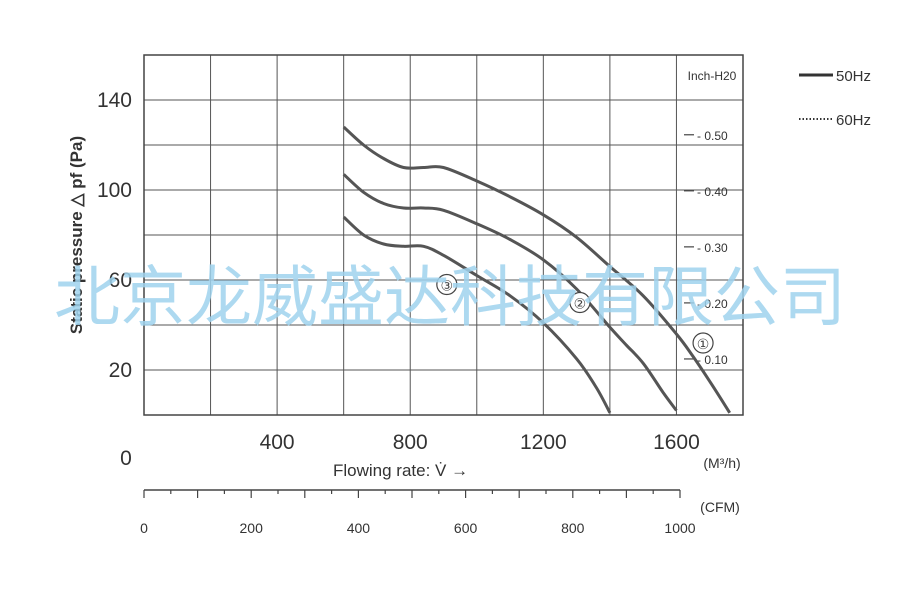  Describe the element at coordinates (466, 528) in the screenshot. I see `x2-tick-label: 600` at that location.